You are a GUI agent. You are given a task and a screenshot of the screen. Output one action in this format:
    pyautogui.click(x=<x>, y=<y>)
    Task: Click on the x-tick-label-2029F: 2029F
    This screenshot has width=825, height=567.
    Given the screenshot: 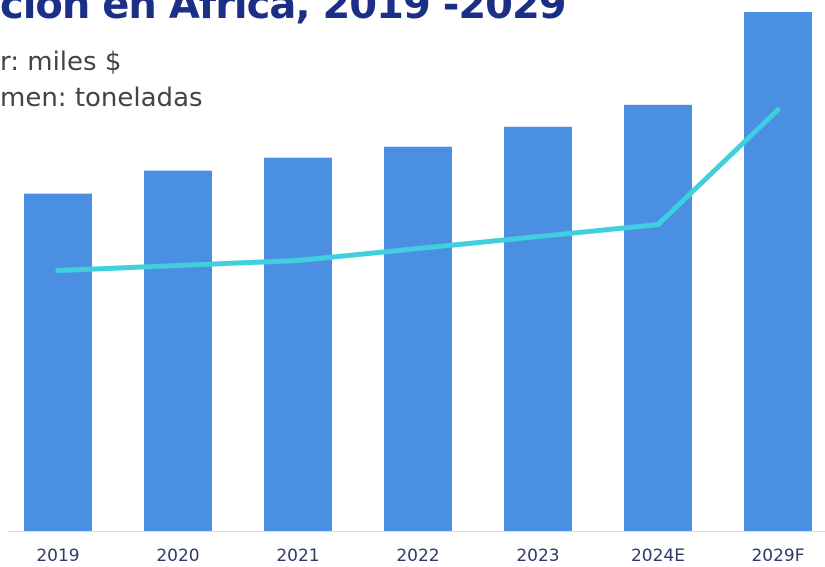 What is the action you would take?
    pyautogui.click(x=777, y=556)
    